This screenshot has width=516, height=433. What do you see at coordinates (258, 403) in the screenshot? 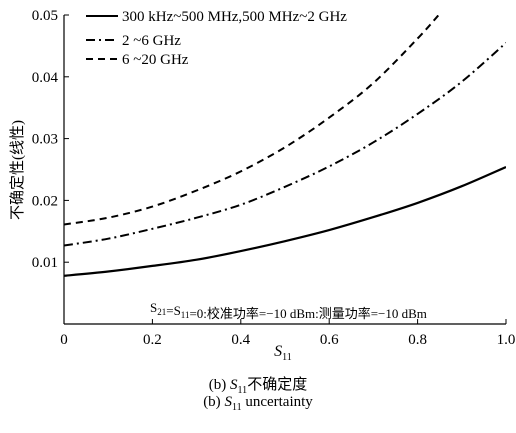
I see `caption-english: (b) S11 uncertainty` at bounding box center [258, 403].